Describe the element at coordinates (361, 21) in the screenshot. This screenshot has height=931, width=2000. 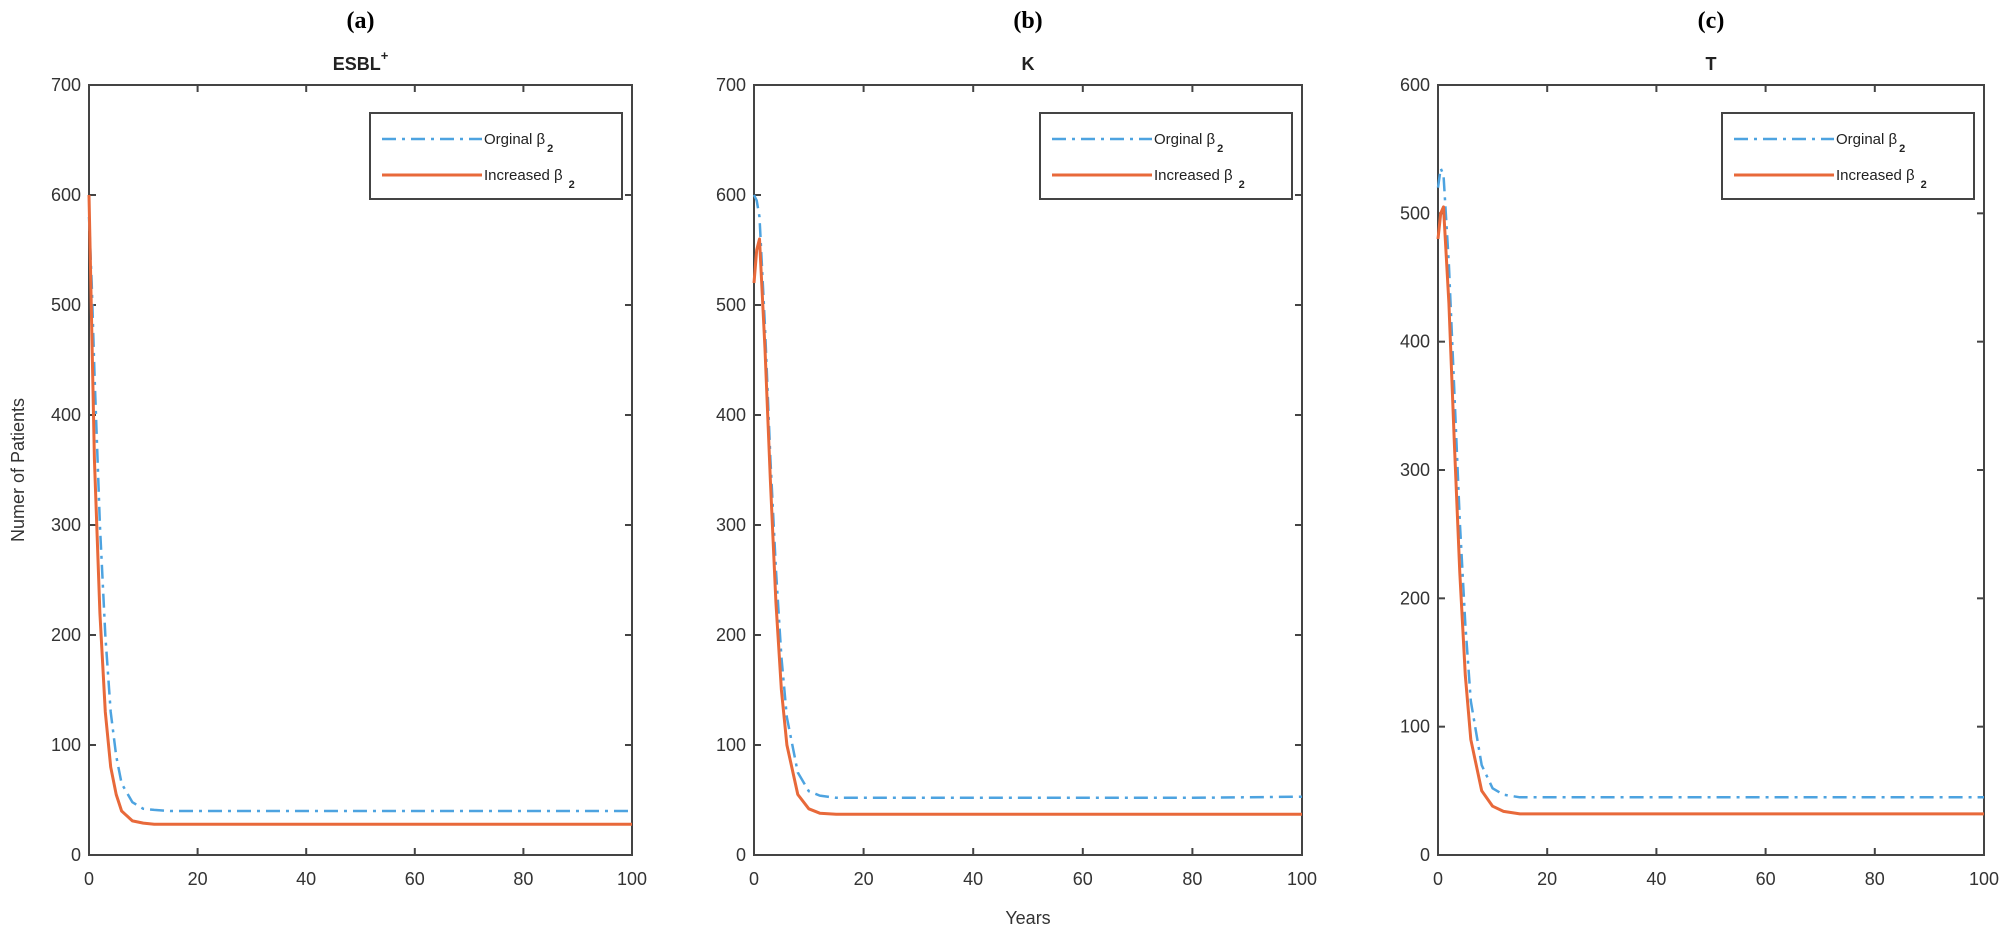
I see `panel-letter: (a)` at that location.